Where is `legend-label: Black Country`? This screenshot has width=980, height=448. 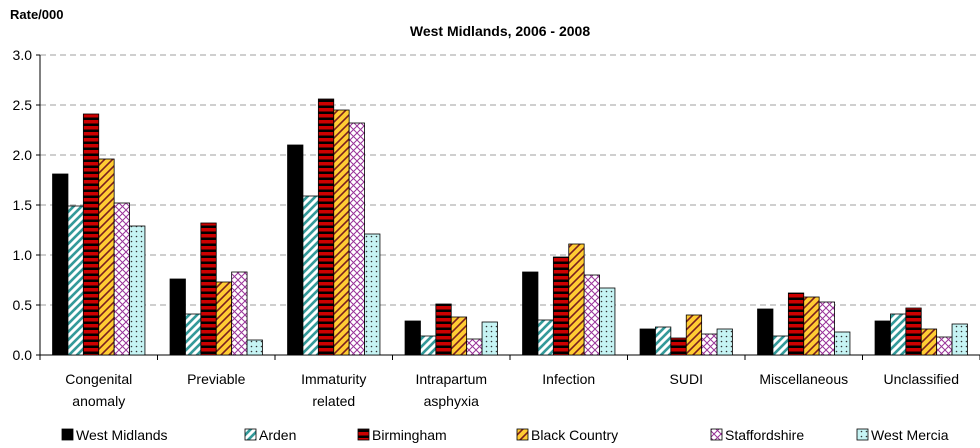
legend-label: Black Country is located at coordinates (574, 435).